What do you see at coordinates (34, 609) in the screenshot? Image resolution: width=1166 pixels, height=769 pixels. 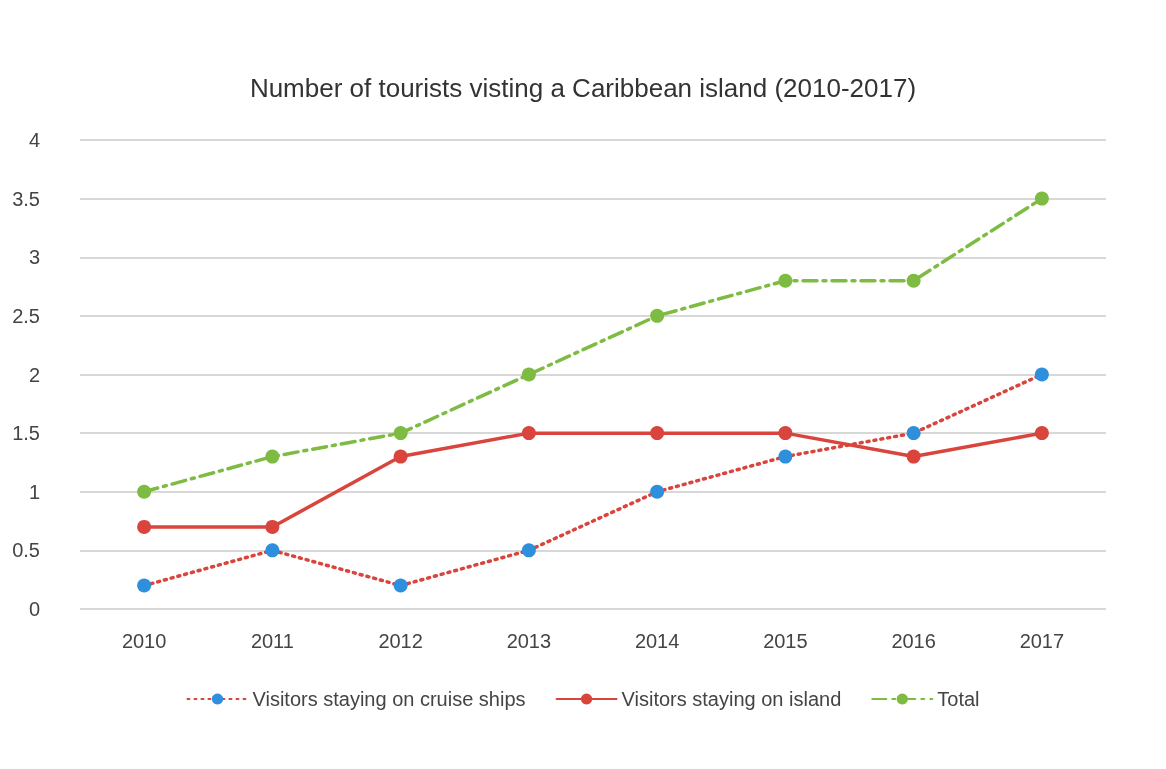 I see `y-tick-label: 0` at bounding box center [34, 609].